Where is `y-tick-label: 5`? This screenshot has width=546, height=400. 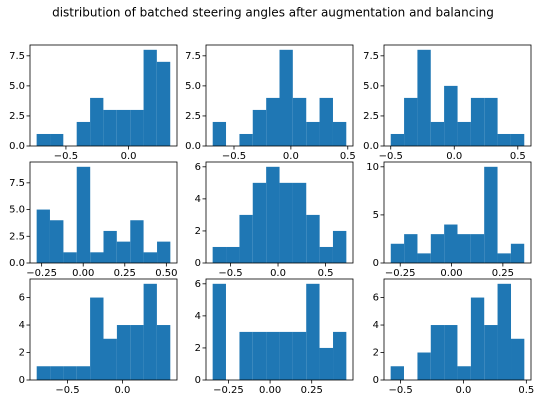
y-tick-label: 5 is located at coordinates (376, 215).